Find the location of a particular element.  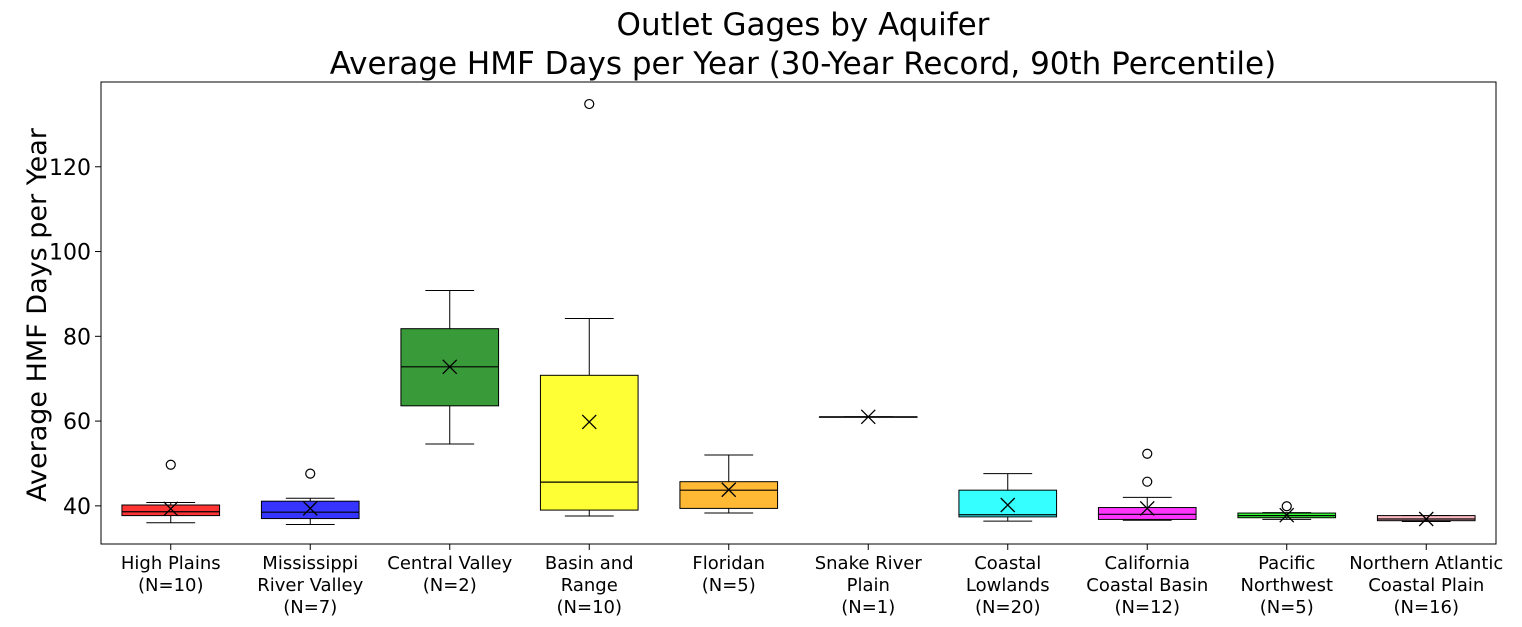

x-tick-label-line: Pacific is located at coordinates (1286, 563).